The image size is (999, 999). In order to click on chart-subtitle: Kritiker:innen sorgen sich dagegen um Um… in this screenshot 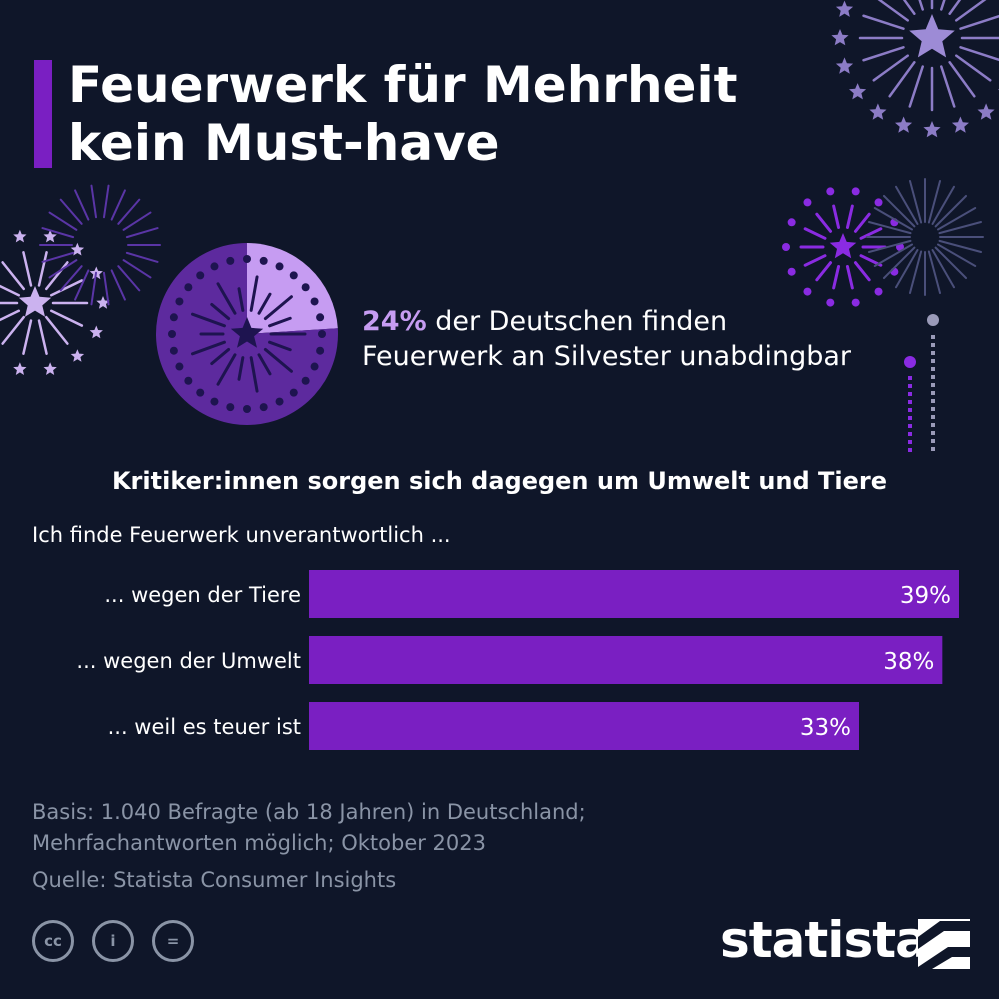, I will do `click(499, 481)`.